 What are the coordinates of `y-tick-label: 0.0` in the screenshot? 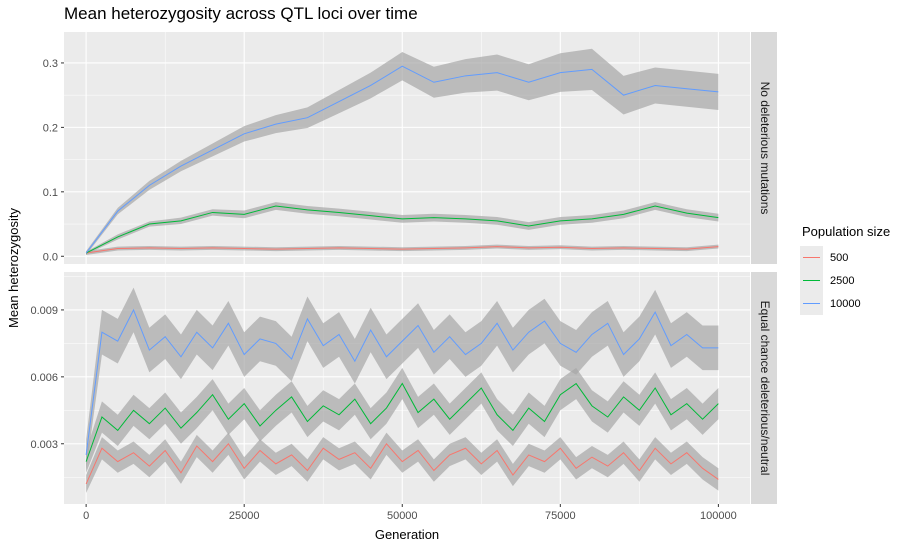 It's located at (50, 257).